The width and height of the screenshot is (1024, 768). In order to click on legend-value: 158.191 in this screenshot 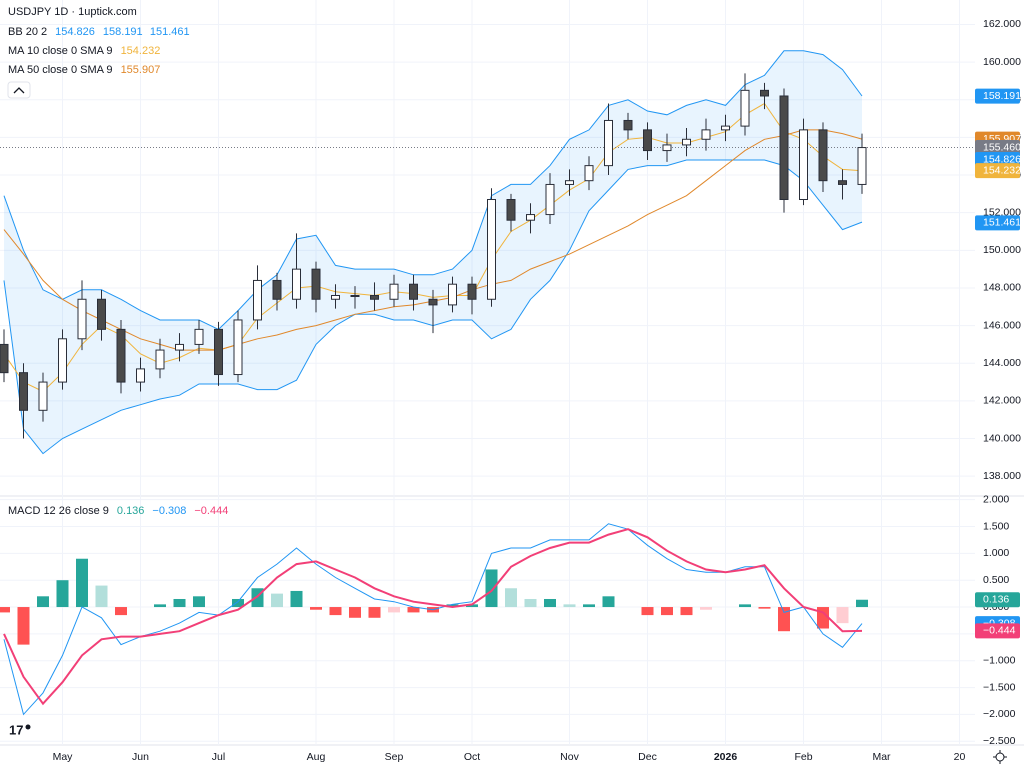, I will do `click(123, 32)`.